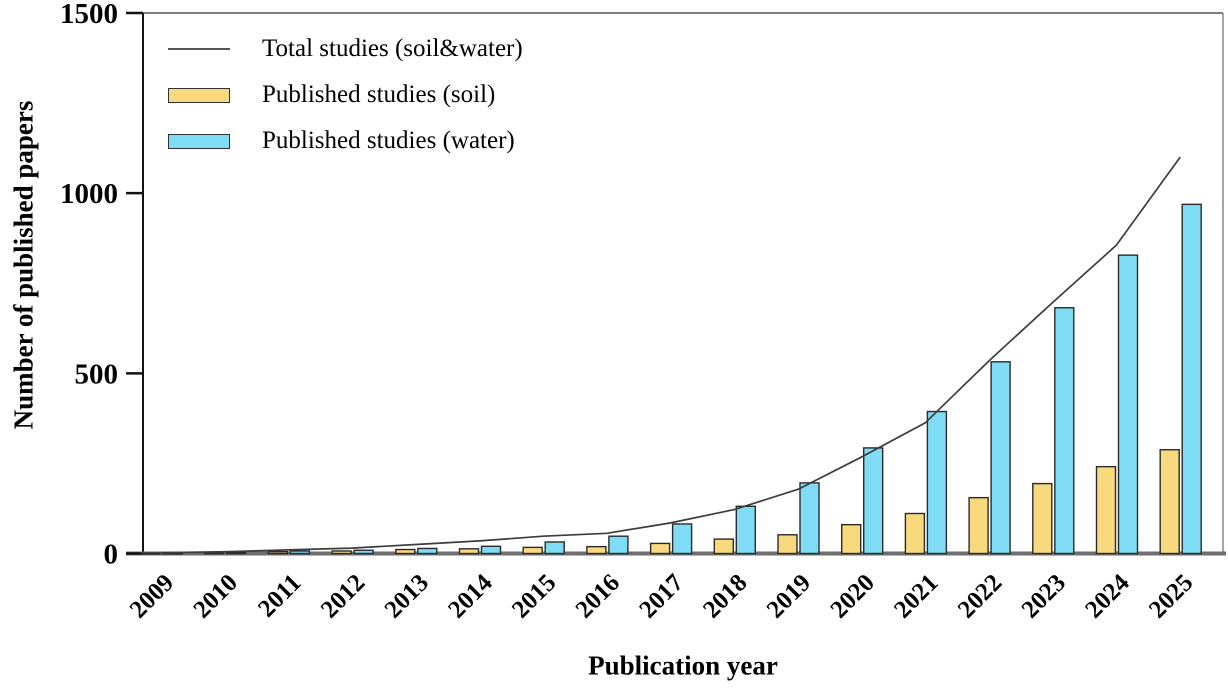  I want to click on bar-water-2021, so click(937, 482).